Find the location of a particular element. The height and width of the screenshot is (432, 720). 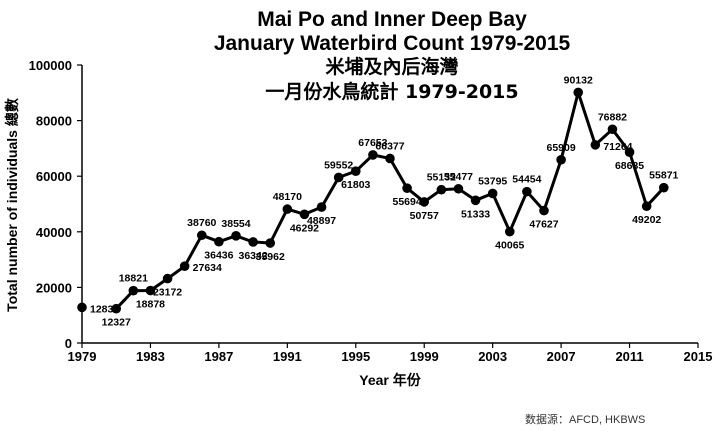

chart-title-line-3: 米埔及內后海灣 is located at coordinates (391, 66).